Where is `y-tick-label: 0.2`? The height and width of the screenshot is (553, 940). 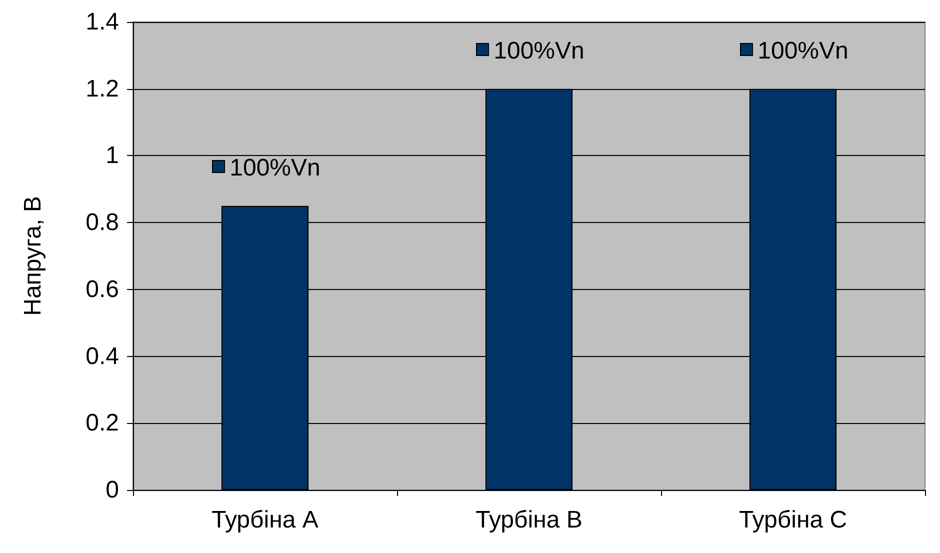
y-tick-label: 0.2 is located at coordinates (102, 423).